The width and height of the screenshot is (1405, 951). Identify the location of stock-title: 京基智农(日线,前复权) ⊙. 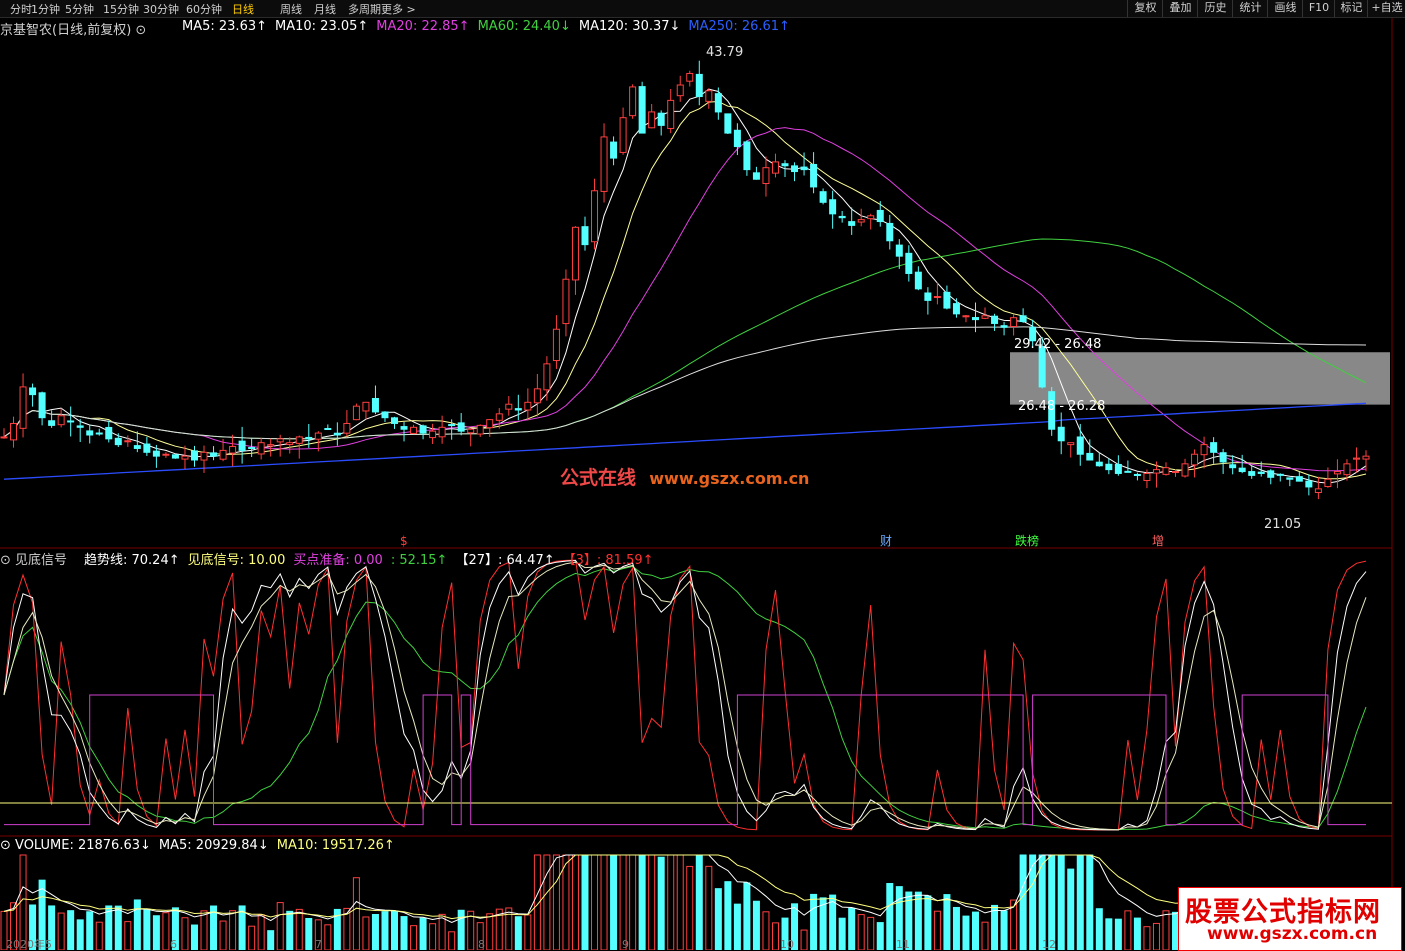
(73, 30).